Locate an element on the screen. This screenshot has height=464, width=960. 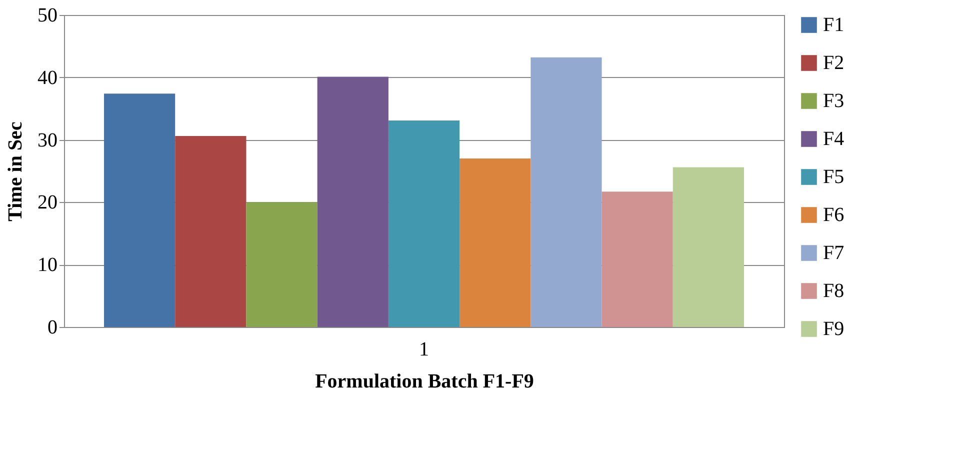
x-tick-label: 1 is located at coordinates (424, 349).